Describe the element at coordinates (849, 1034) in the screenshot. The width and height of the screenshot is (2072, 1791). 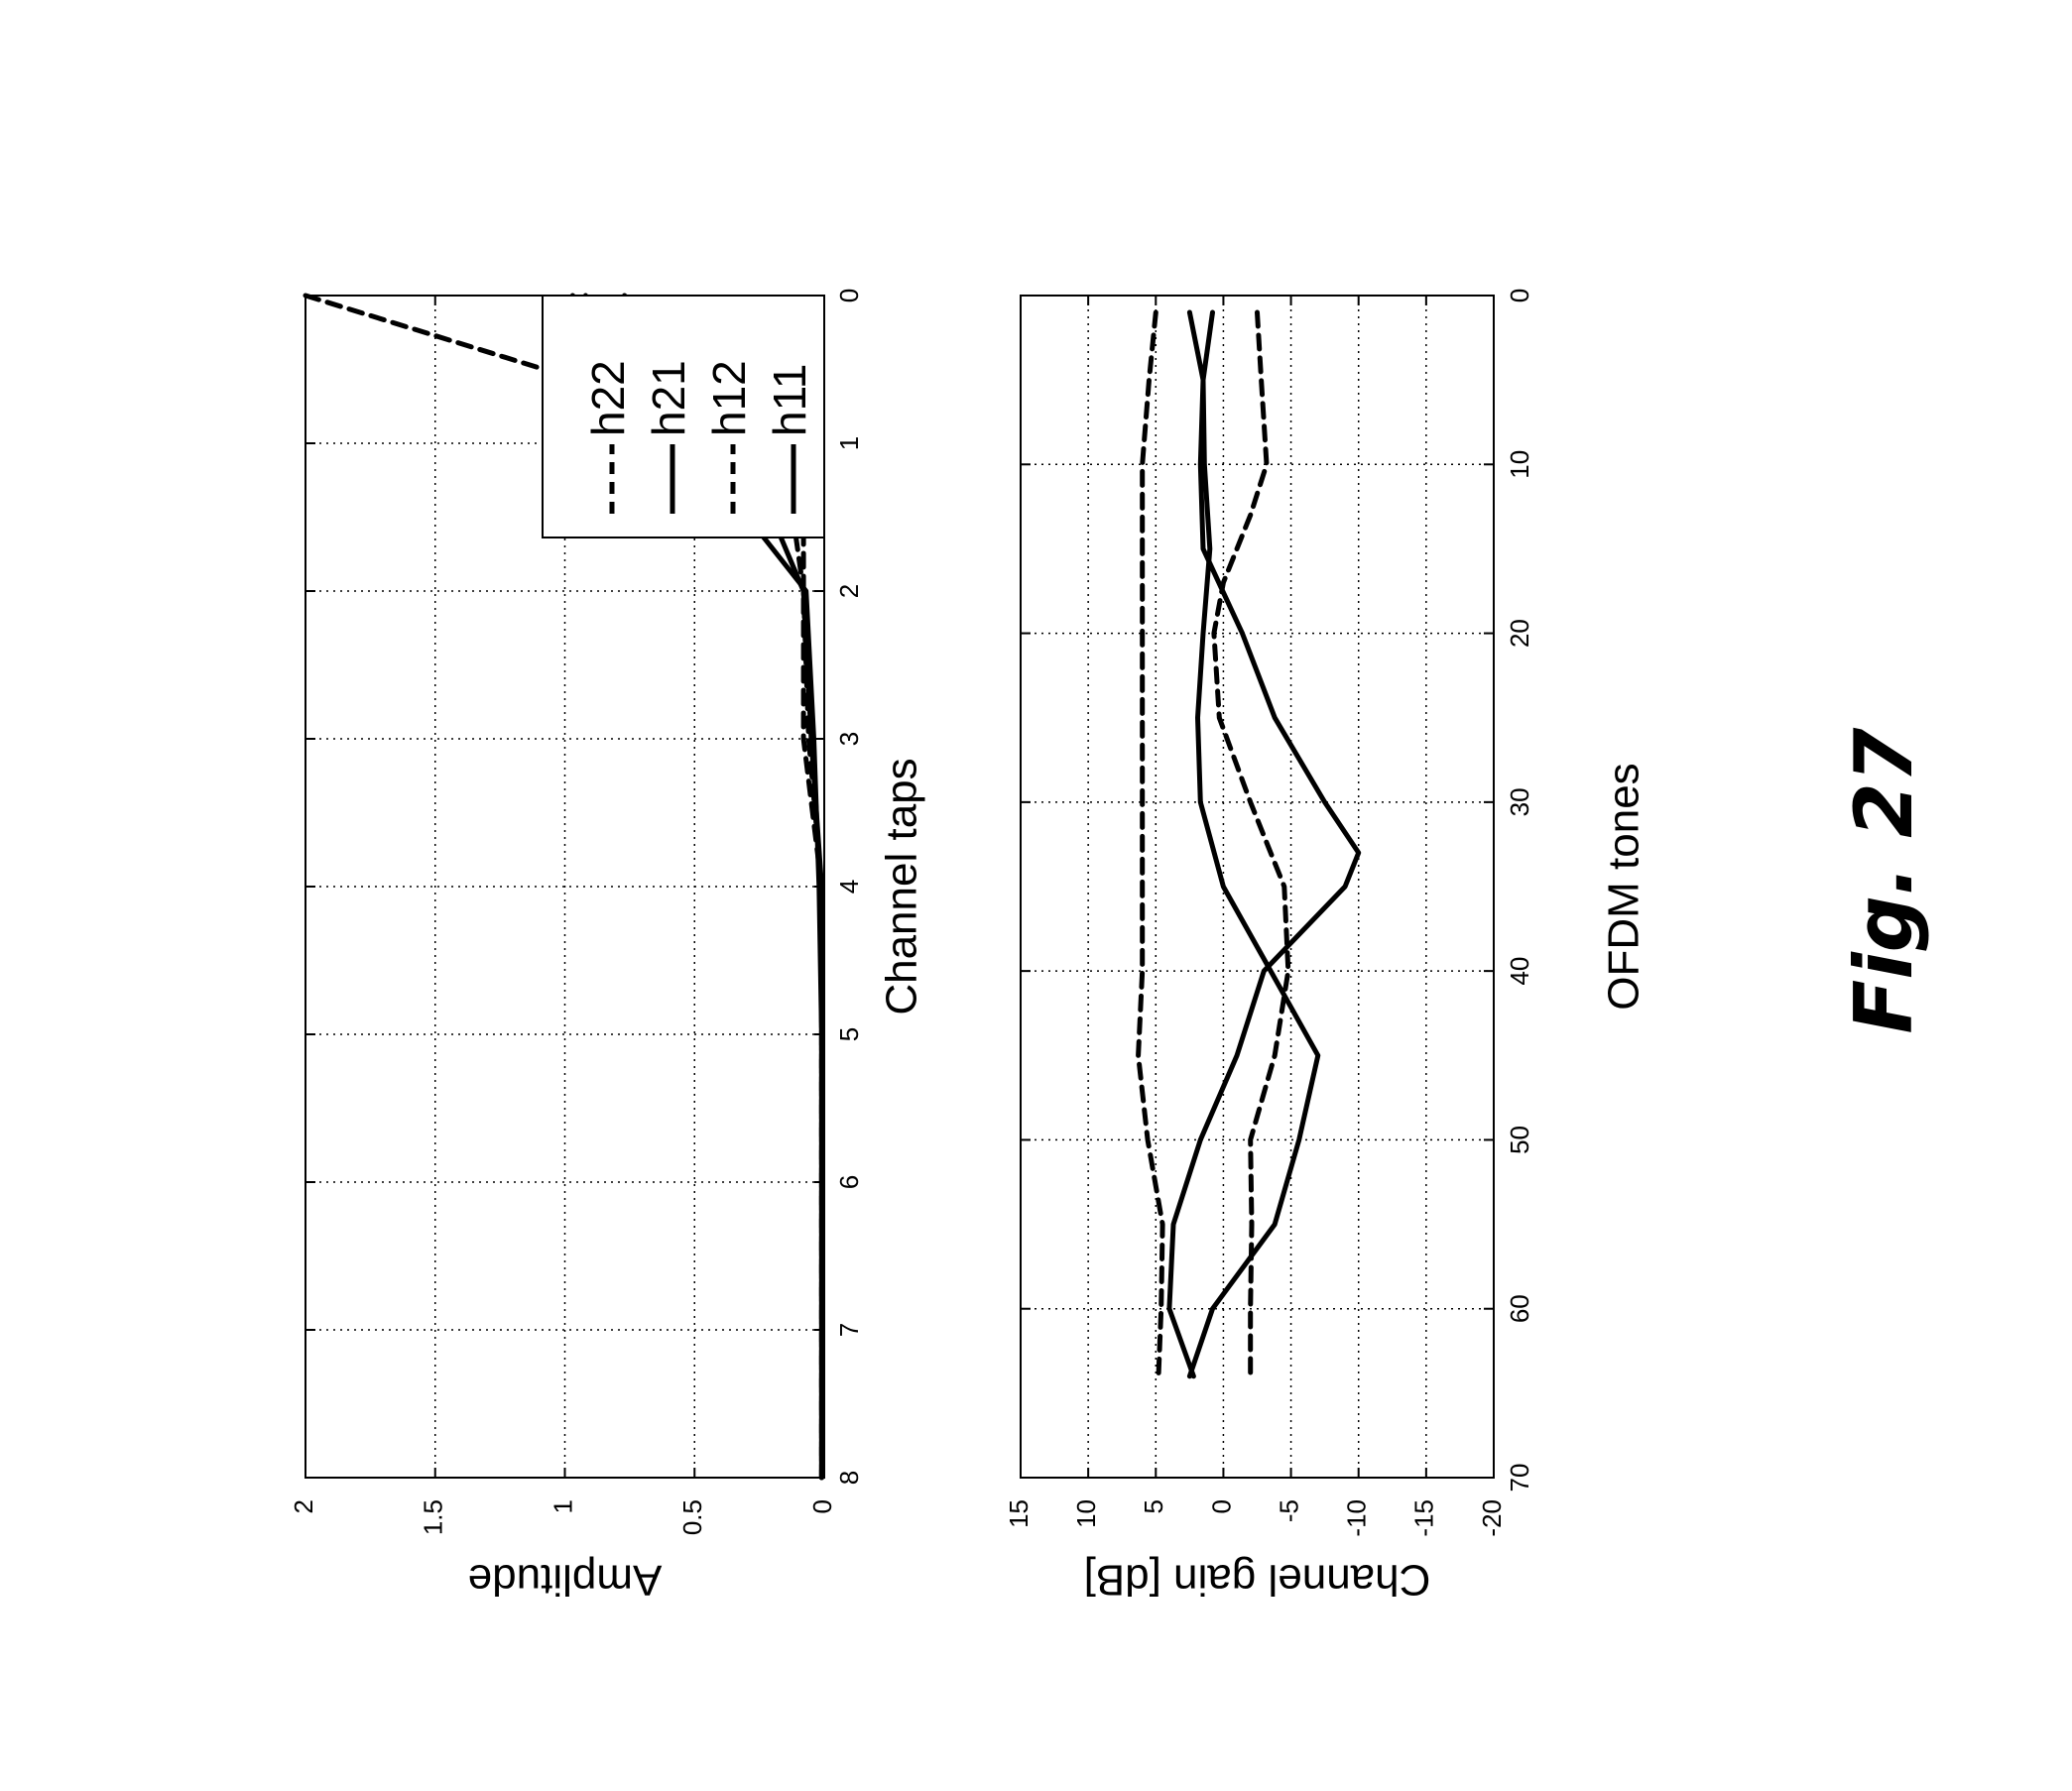
I see `x-tick-label: 5` at that location.